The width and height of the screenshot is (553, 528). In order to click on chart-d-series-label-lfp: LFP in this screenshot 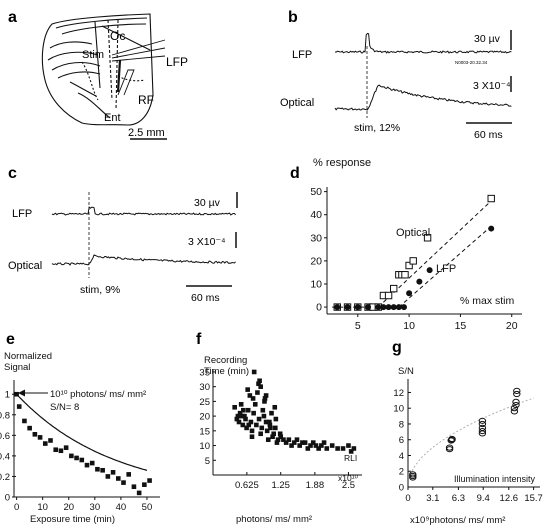, I will do `click(446, 269)`.